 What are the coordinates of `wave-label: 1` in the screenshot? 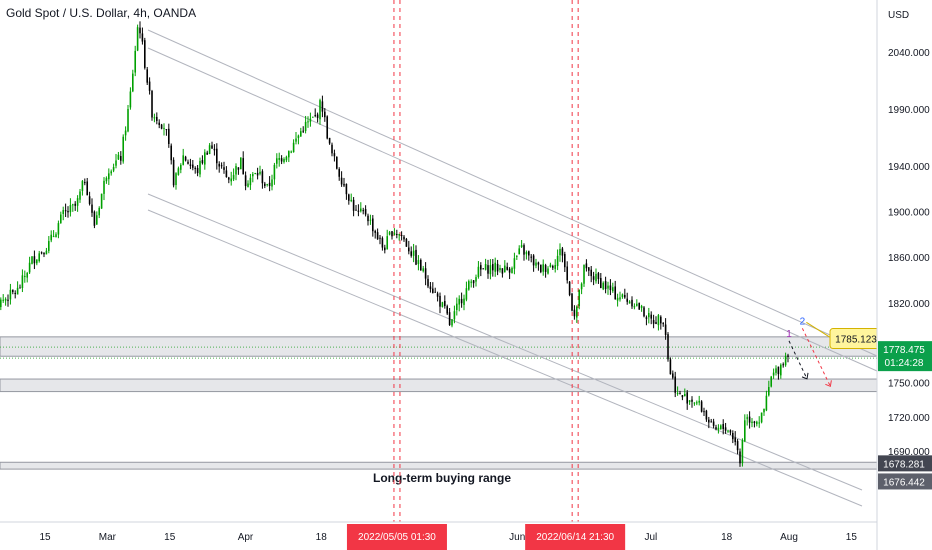 It's located at (789, 334).